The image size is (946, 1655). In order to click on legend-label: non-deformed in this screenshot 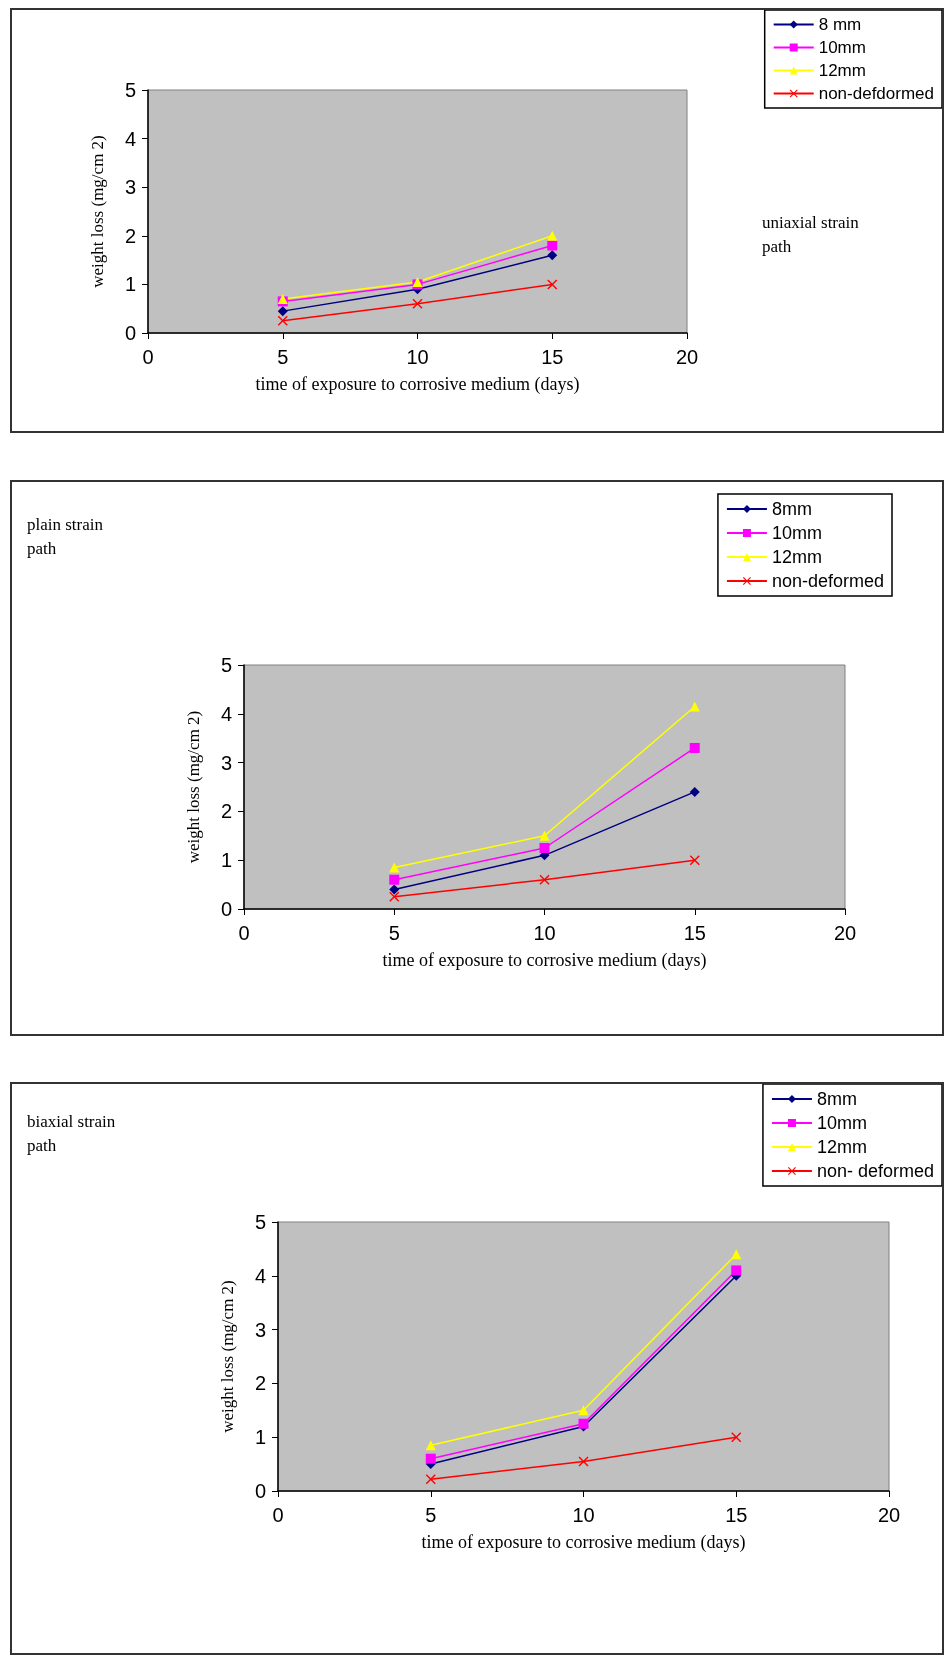, I will do `click(828, 581)`.